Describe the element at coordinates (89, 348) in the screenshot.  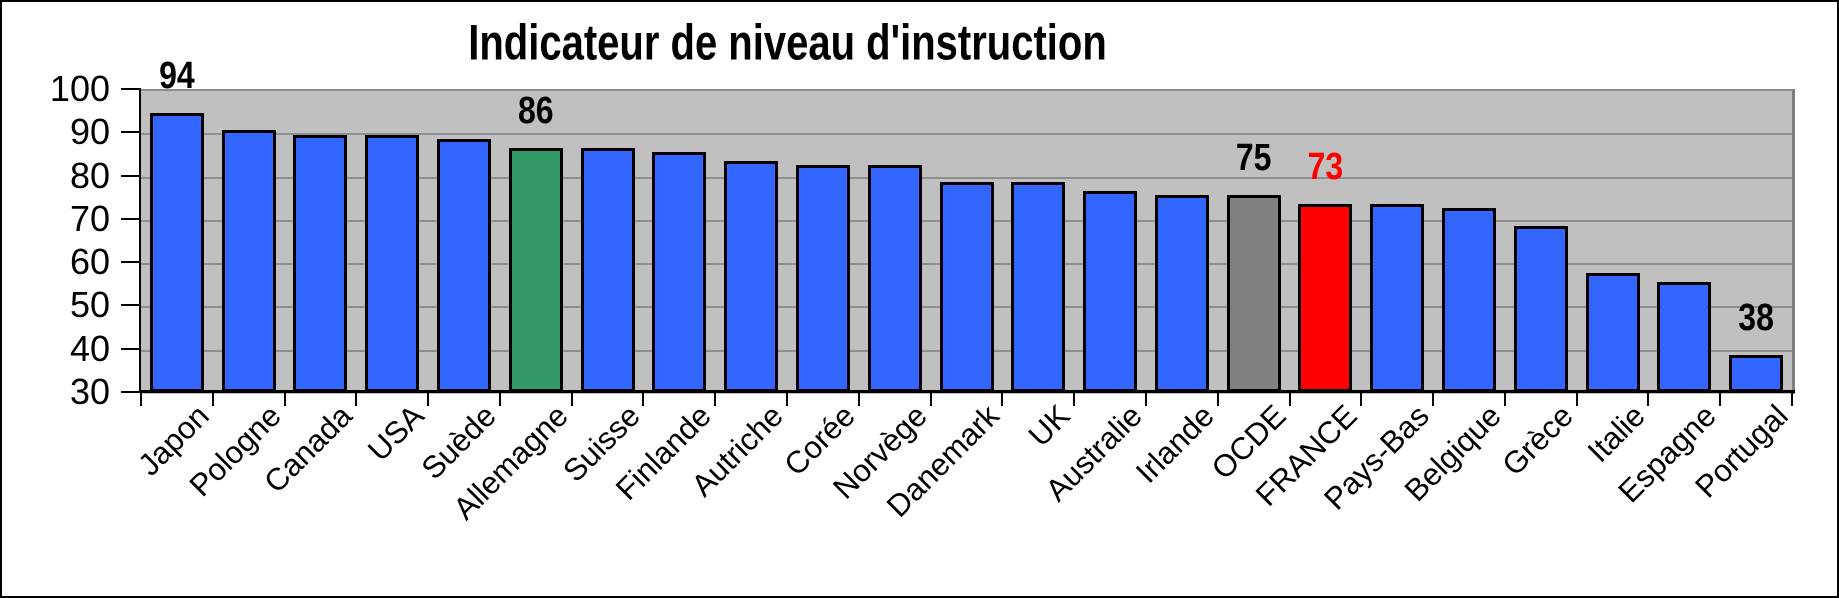
I see `y-axis-label: 40` at that location.